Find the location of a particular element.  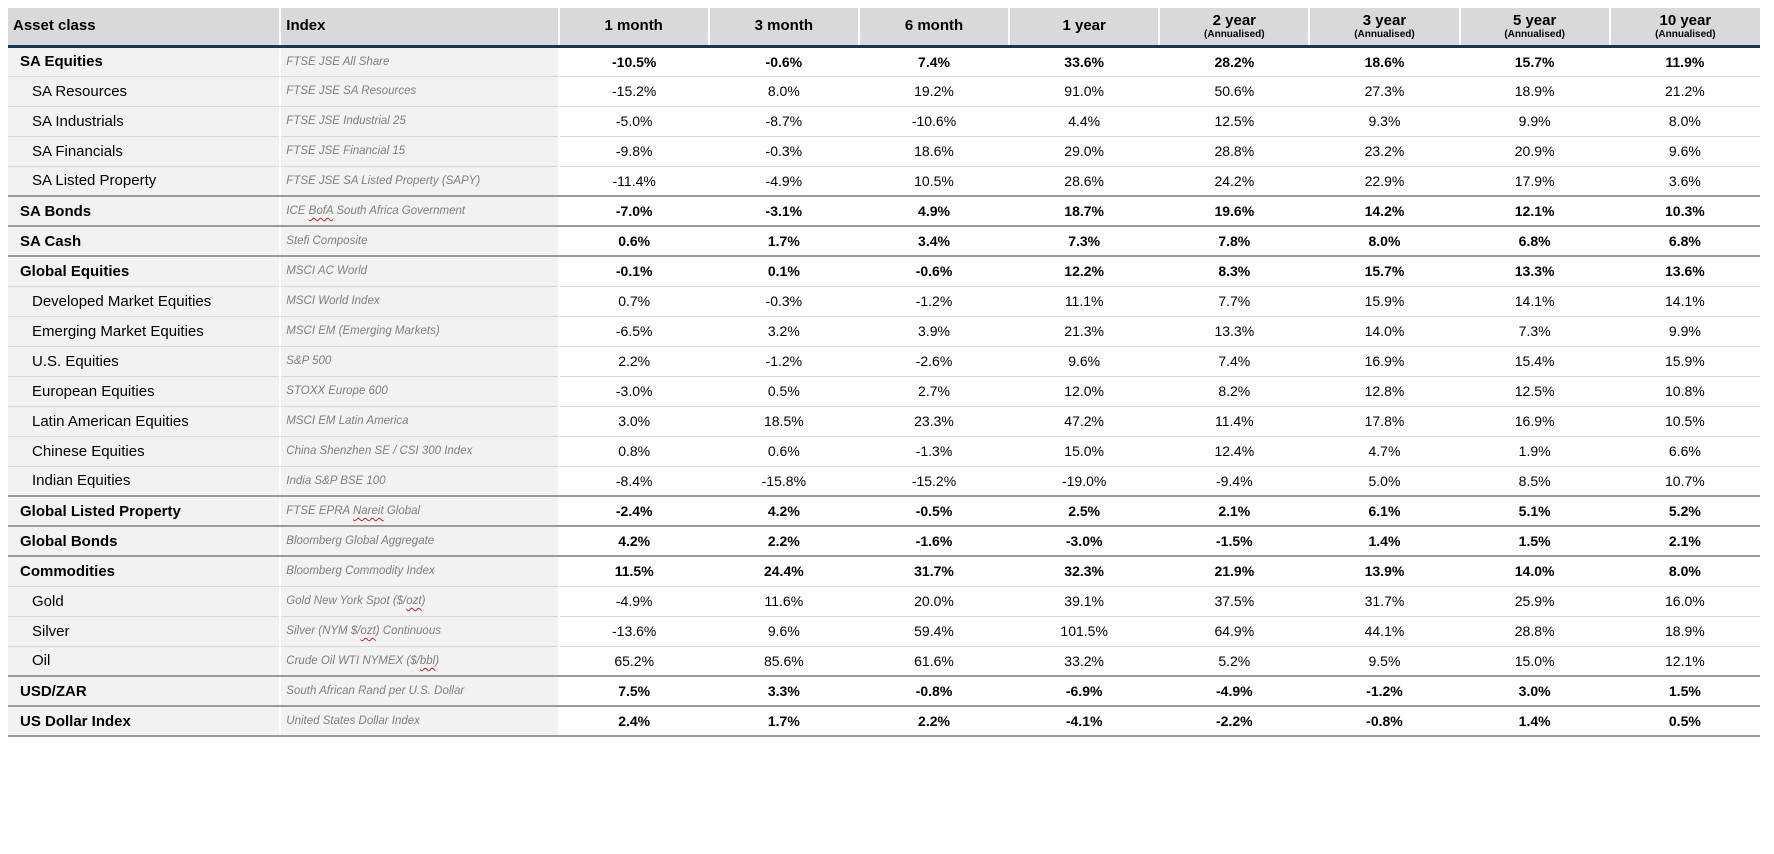

return-value-cell: 23.2% is located at coordinates (1384, 151).